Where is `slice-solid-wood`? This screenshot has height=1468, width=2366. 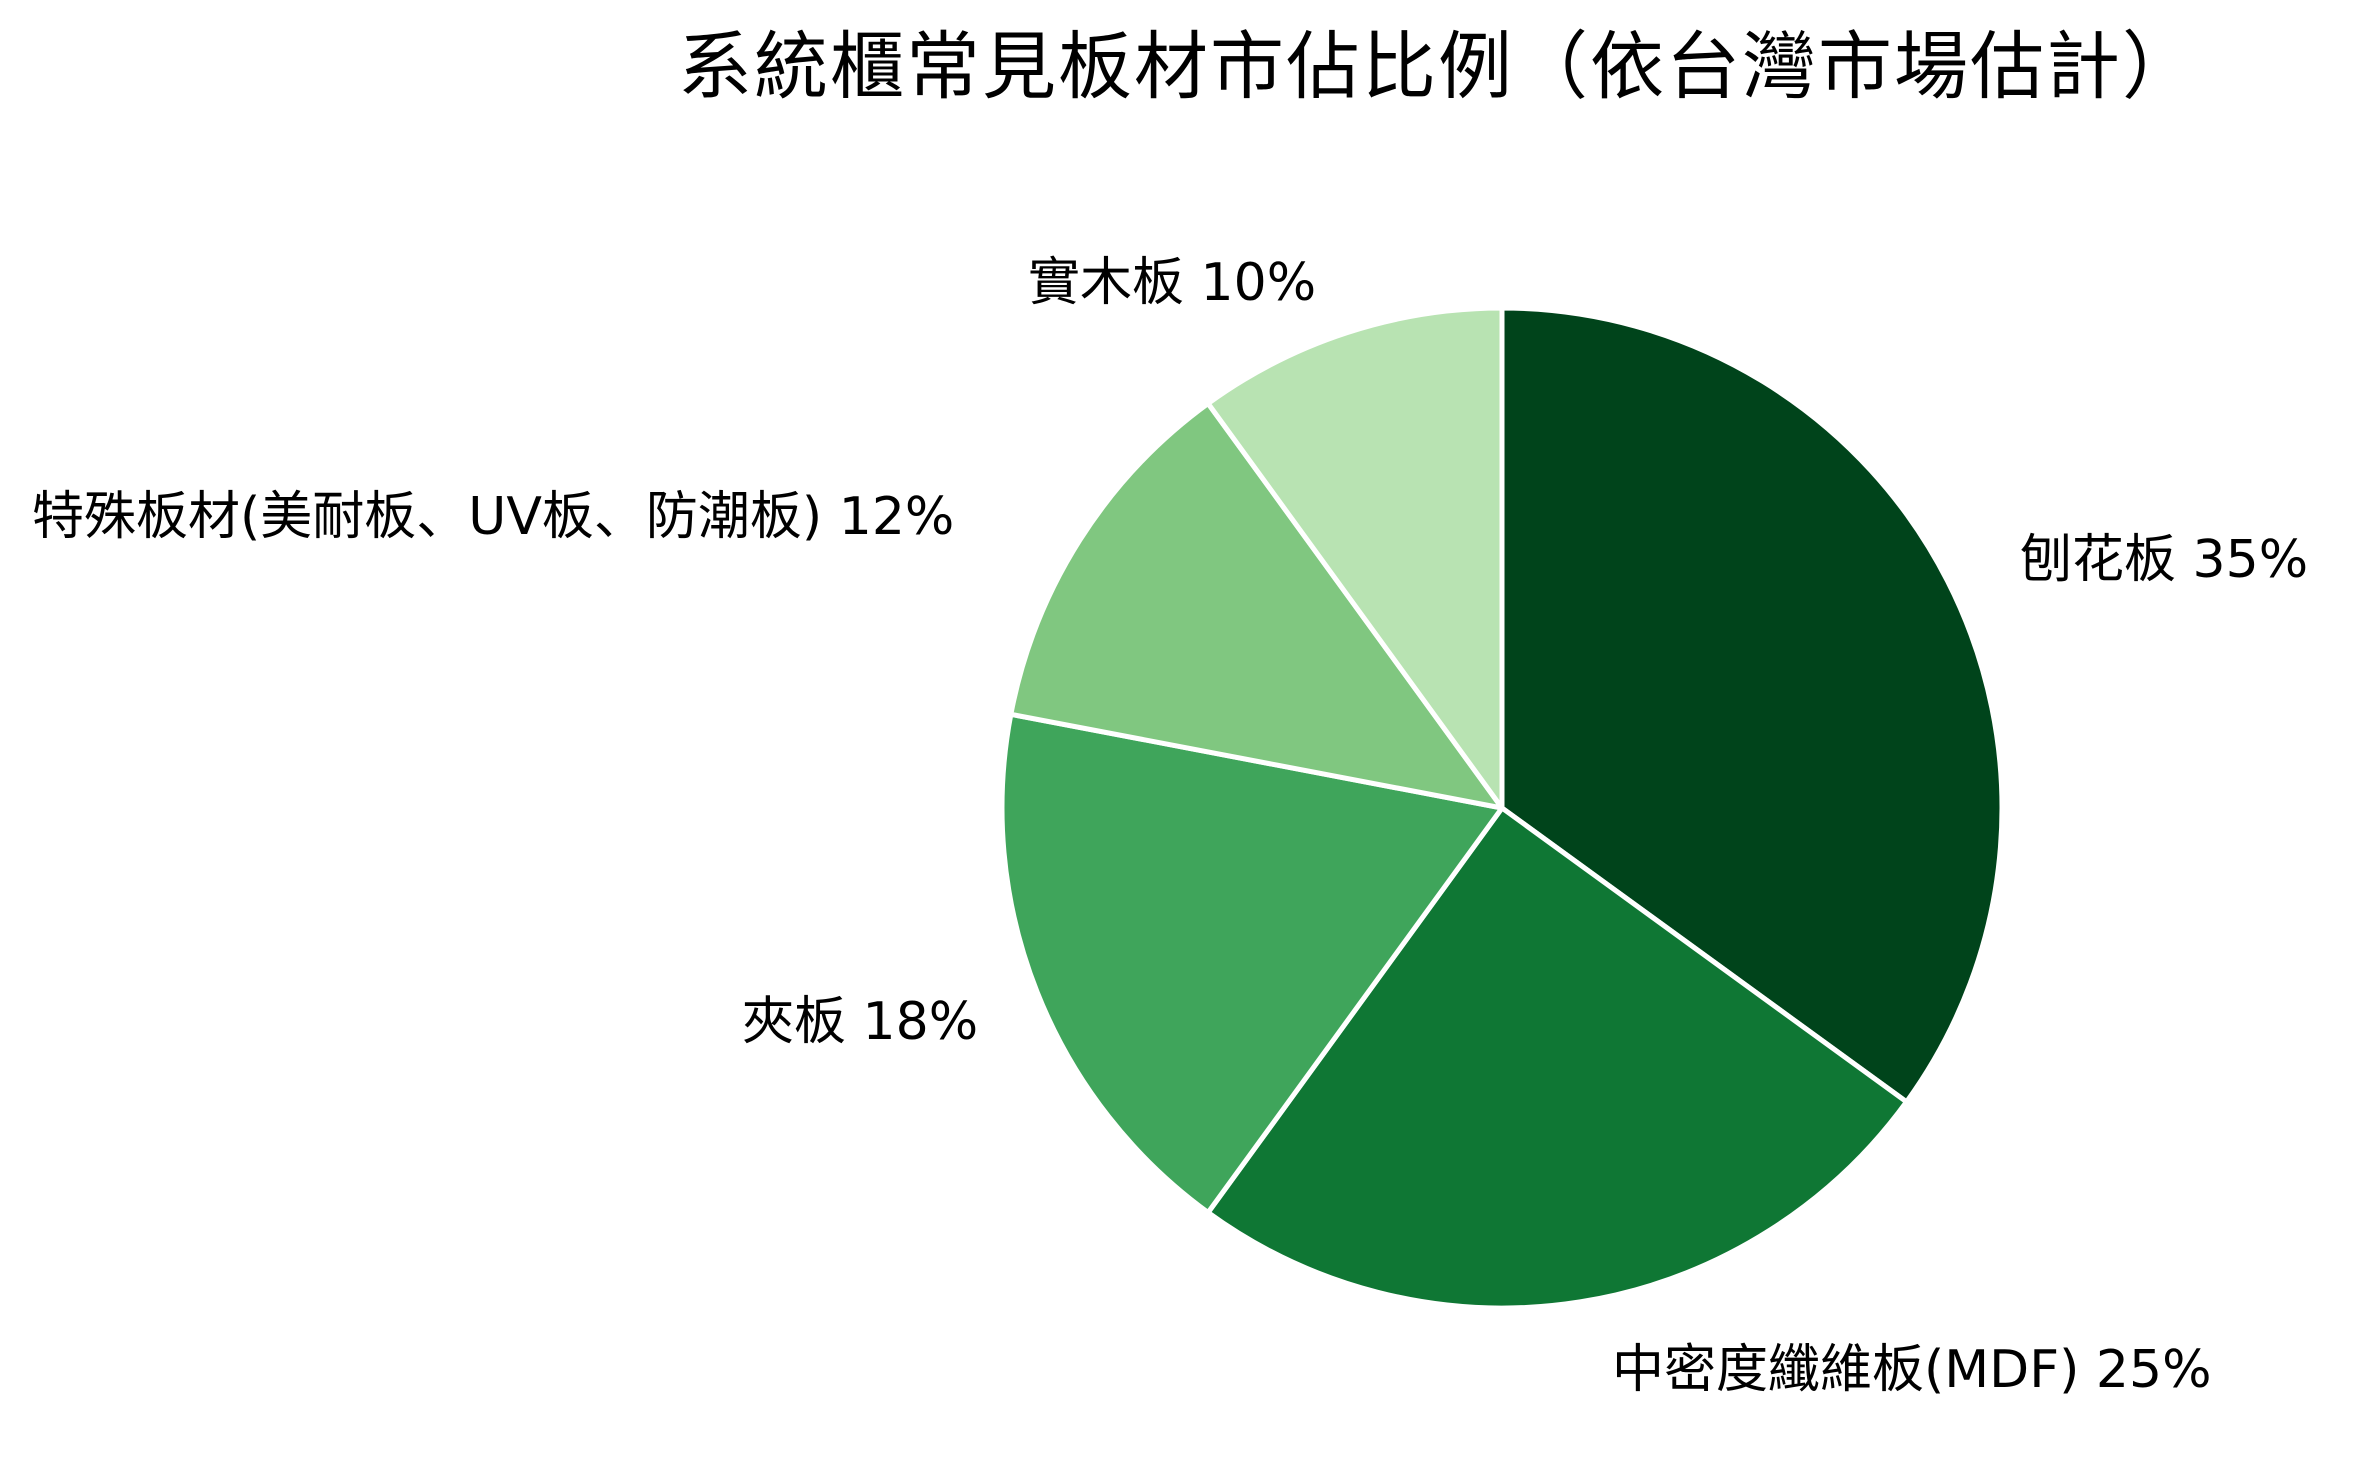
slice-solid-wood is located at coordinates (1355, 558).